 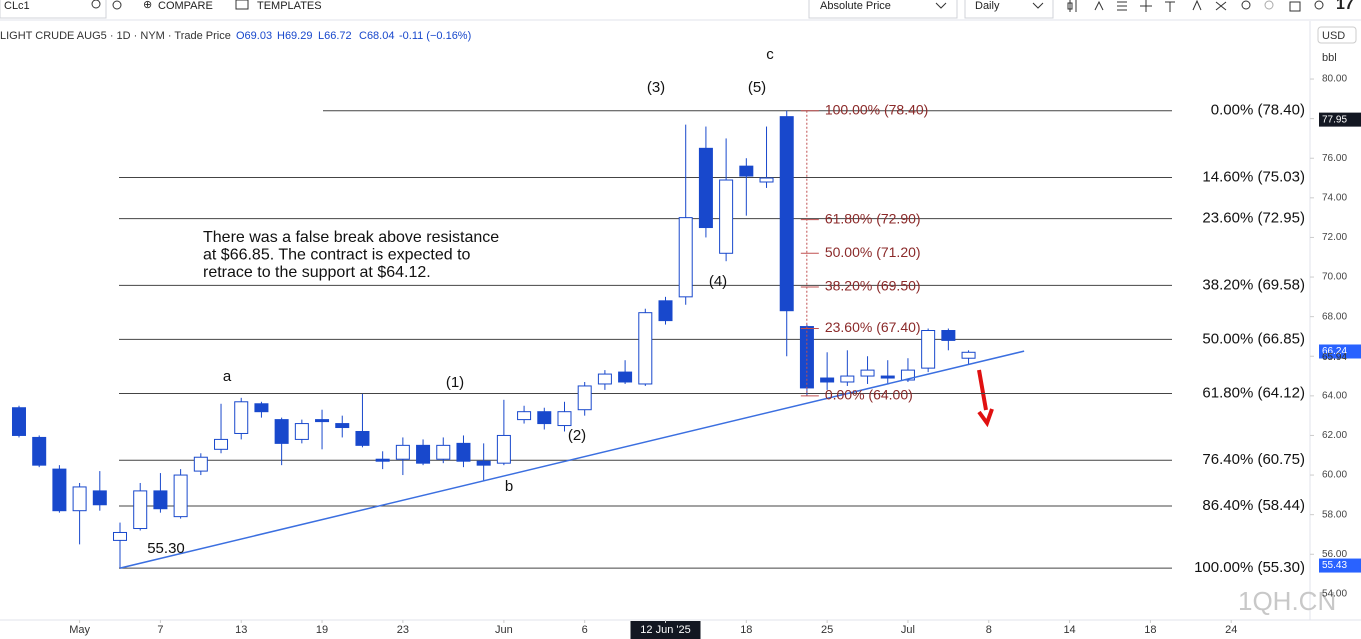 I want to click on legend-open: O69.03, so click(x=254, y=36).